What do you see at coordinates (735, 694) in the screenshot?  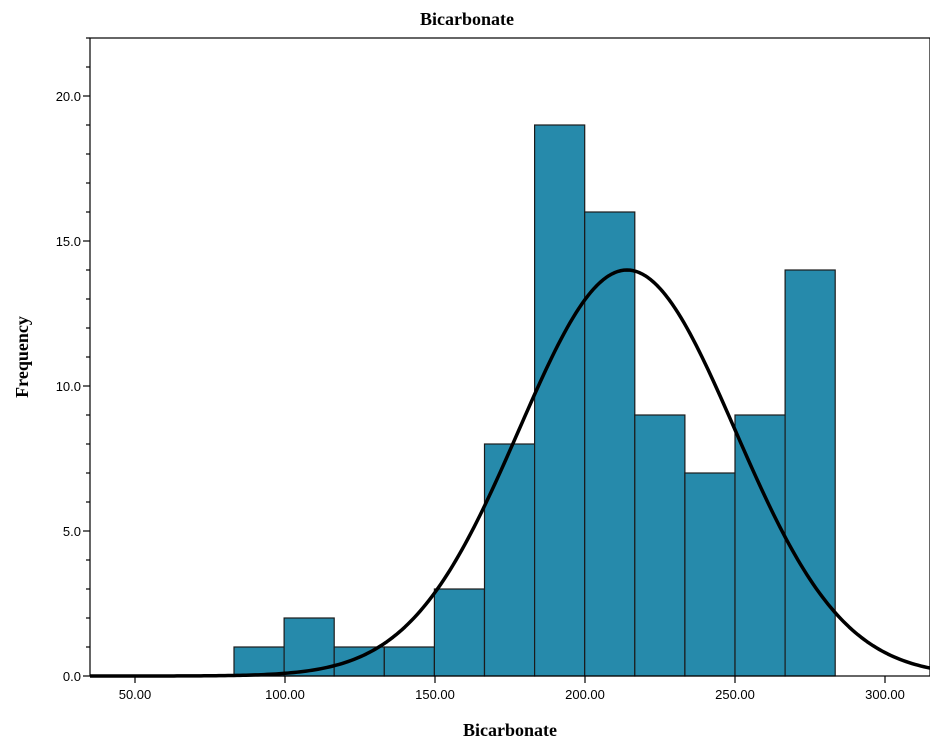 I see `x-tick-label: 250.00` at bounding box center [735, 694].